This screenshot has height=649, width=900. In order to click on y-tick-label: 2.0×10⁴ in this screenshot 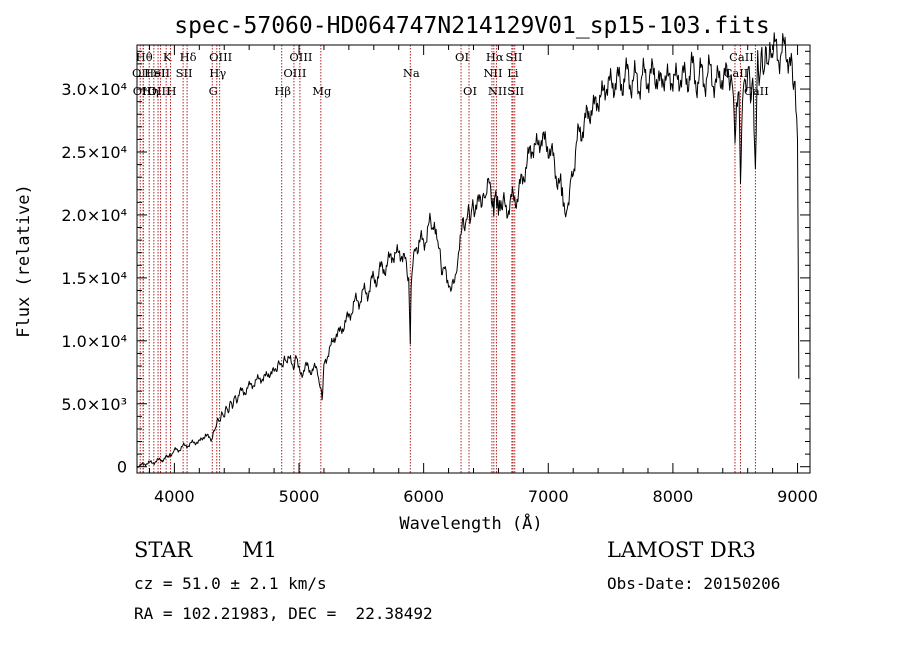, I will do `click(94, 215)`.